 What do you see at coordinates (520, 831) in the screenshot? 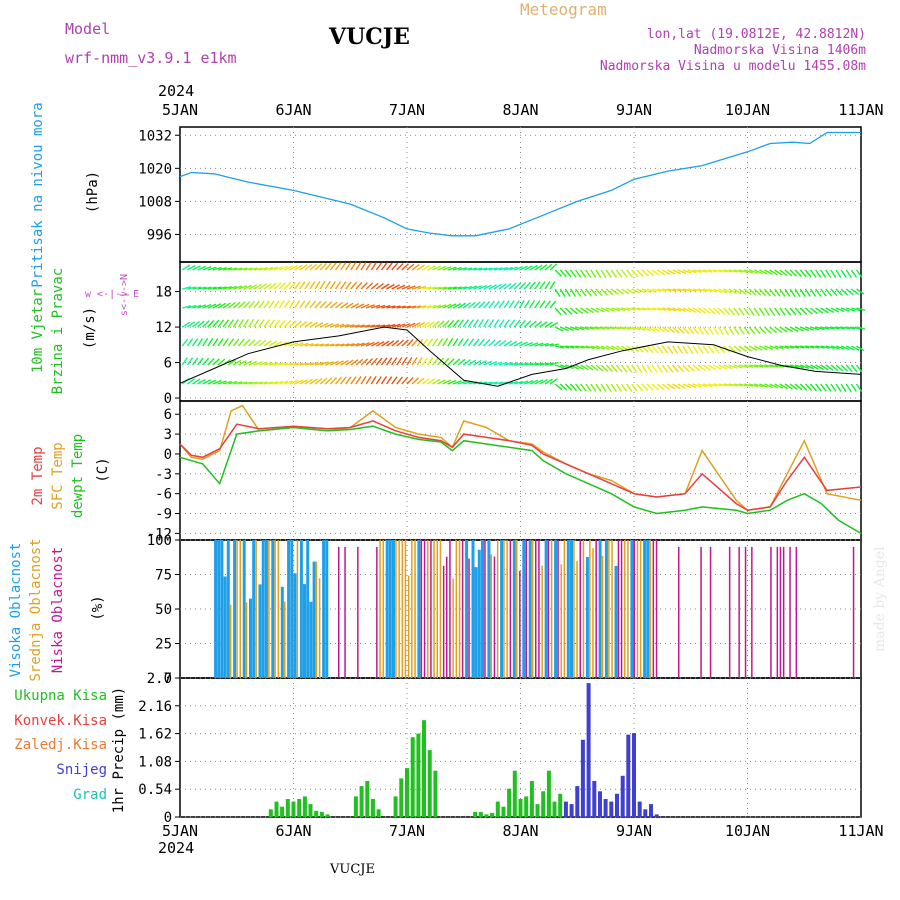
I see `x-tick-label-bottom: 8JAN` at bounding box center [520, 831].